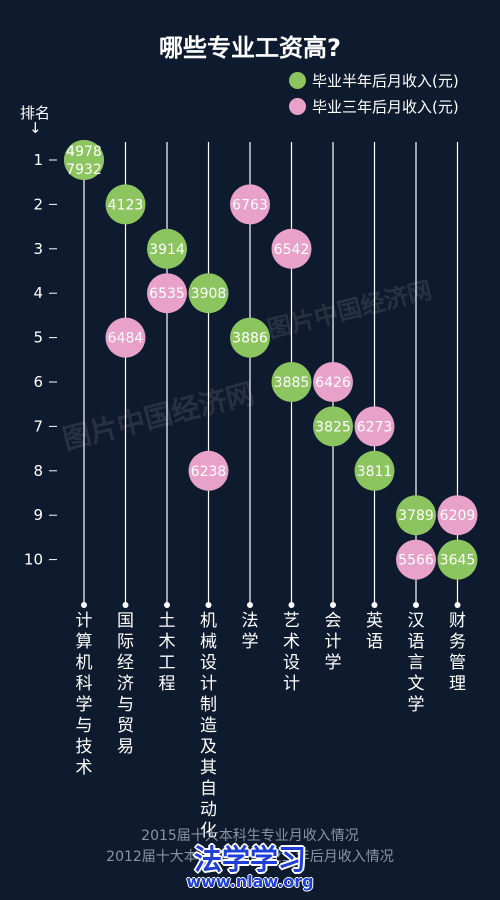 The image size is (500, 900). I want to click on legend-item-three-year: 毕业三年后月收入(元), so click(374, 106).